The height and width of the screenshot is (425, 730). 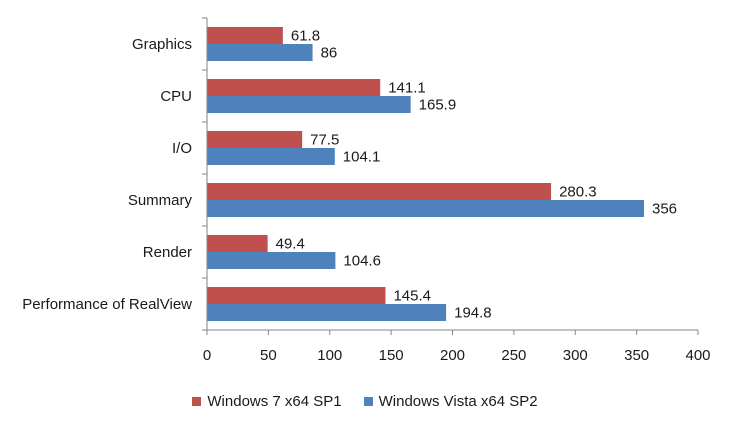 What do you see at coordinates (207, 355) in the screenshot?
I see `x-tick-label-0: 0` at bounding box center [207, 355].